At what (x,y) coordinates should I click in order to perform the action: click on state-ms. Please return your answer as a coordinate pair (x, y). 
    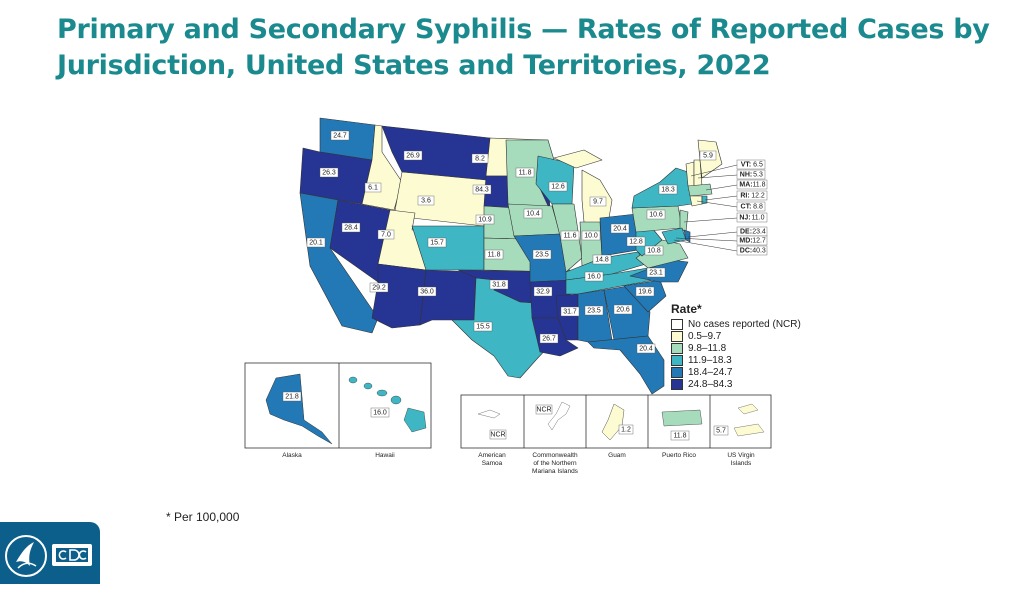
    Looking at the image, I should click on (567, 317).